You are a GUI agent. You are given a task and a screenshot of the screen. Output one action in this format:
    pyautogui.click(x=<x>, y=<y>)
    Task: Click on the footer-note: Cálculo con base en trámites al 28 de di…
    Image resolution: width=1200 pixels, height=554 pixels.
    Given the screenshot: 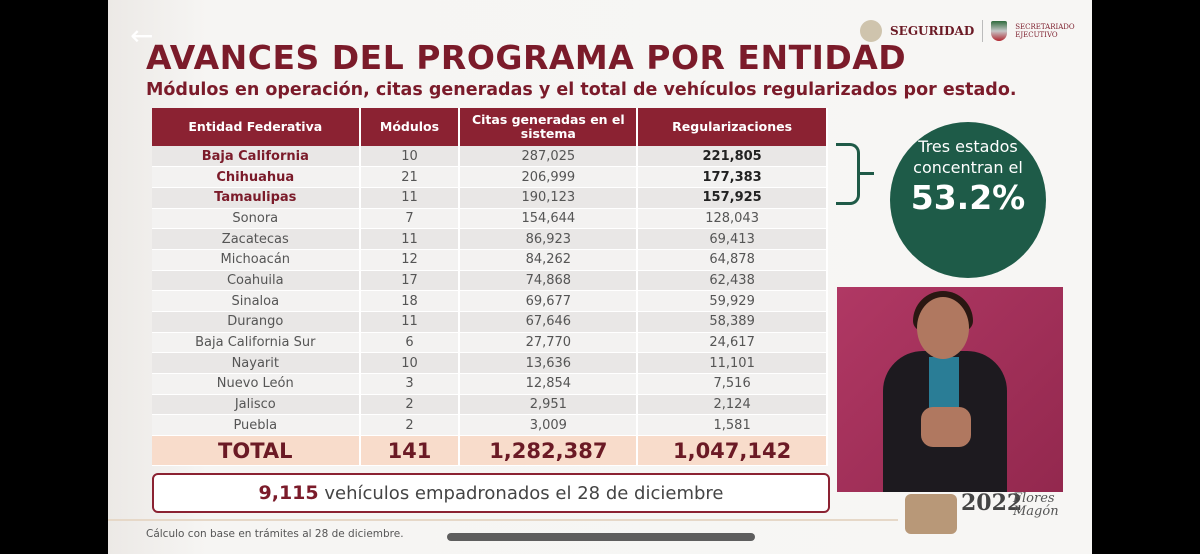 What is the action you would take?
    pyautogui.click(x=275, y=534)
    